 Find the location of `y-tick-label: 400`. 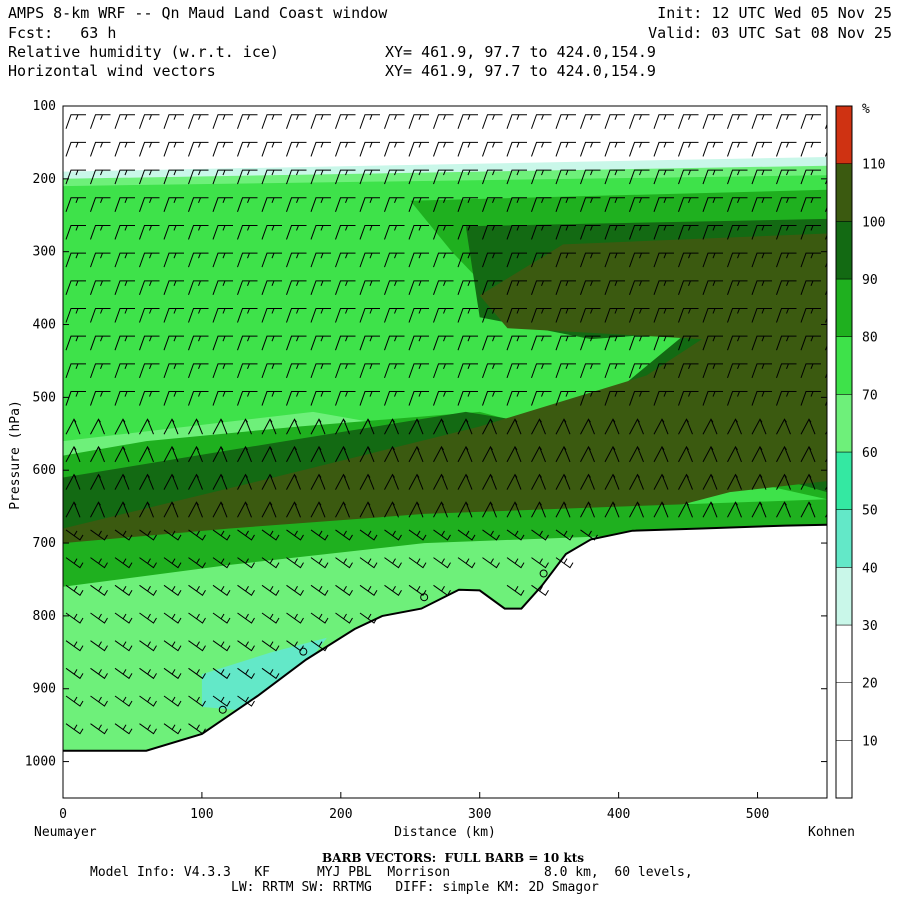

y-tick-label: 400 is located at coordinates (44, 325).